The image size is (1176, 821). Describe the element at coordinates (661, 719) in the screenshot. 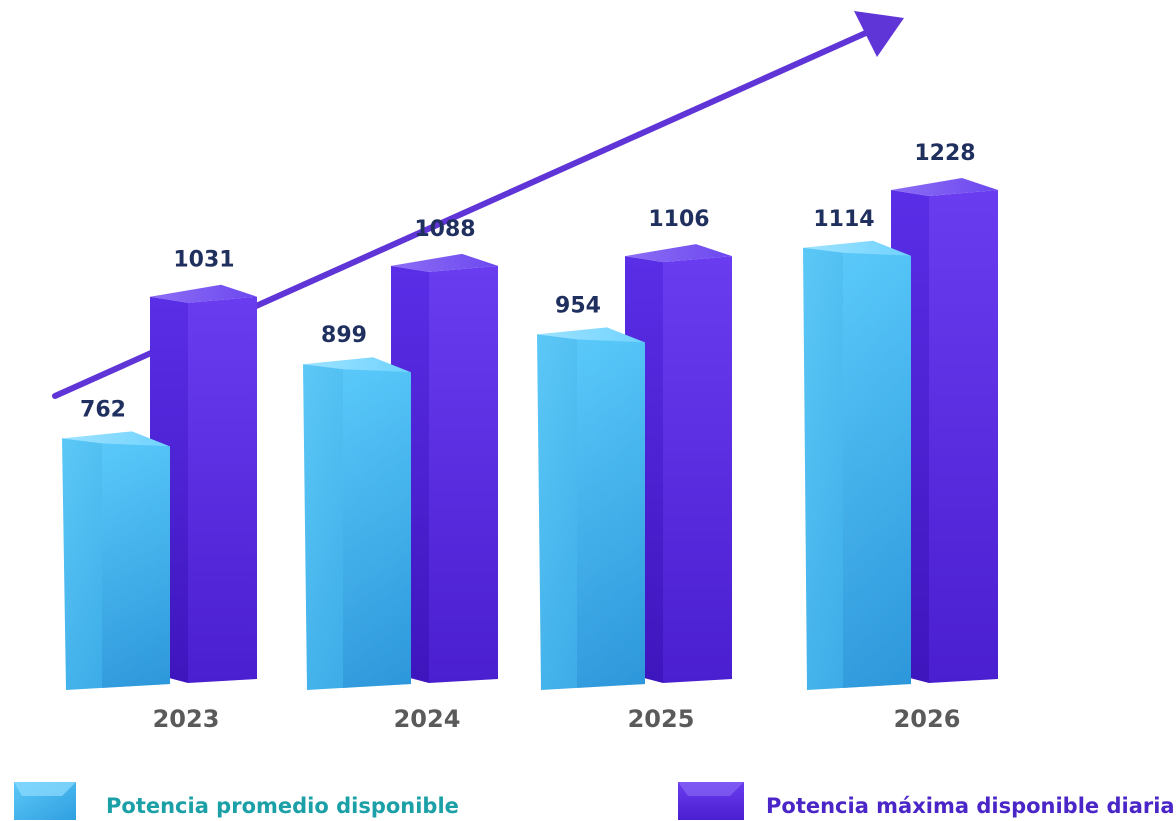

I see `year-label-2025: 2025` at that location.